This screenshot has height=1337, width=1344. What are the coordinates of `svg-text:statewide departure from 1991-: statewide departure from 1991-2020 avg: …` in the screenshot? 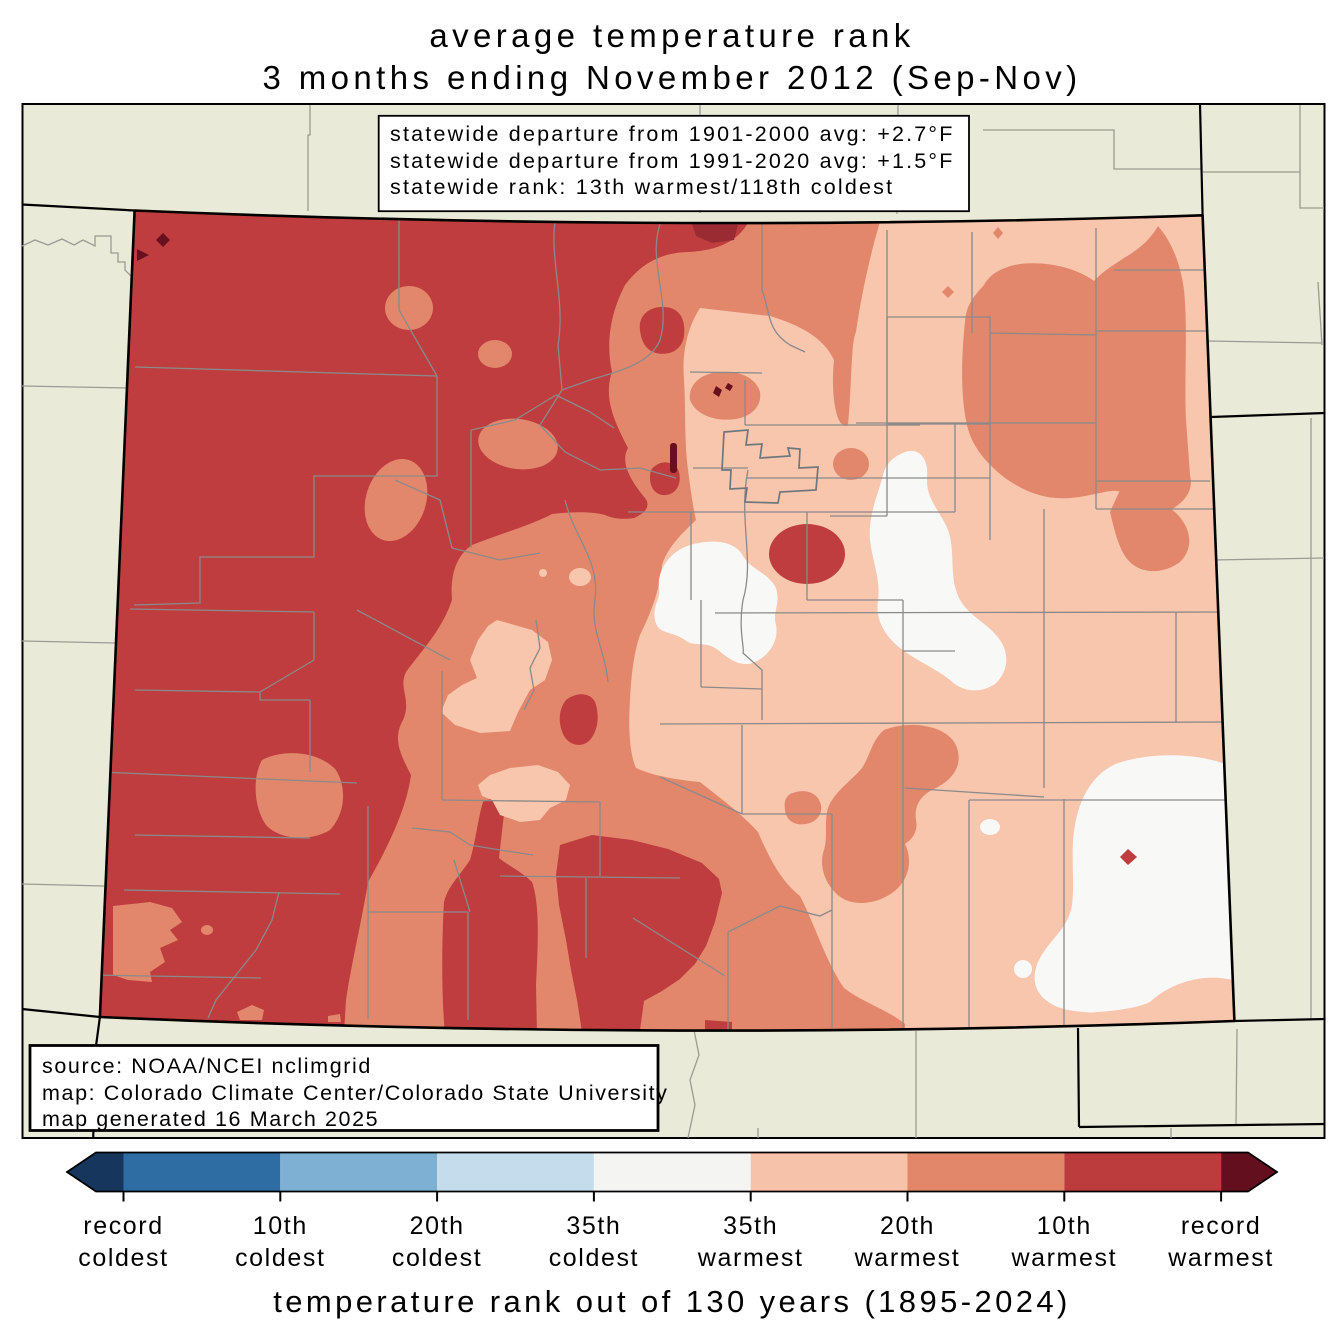 It's located at (672, 161).